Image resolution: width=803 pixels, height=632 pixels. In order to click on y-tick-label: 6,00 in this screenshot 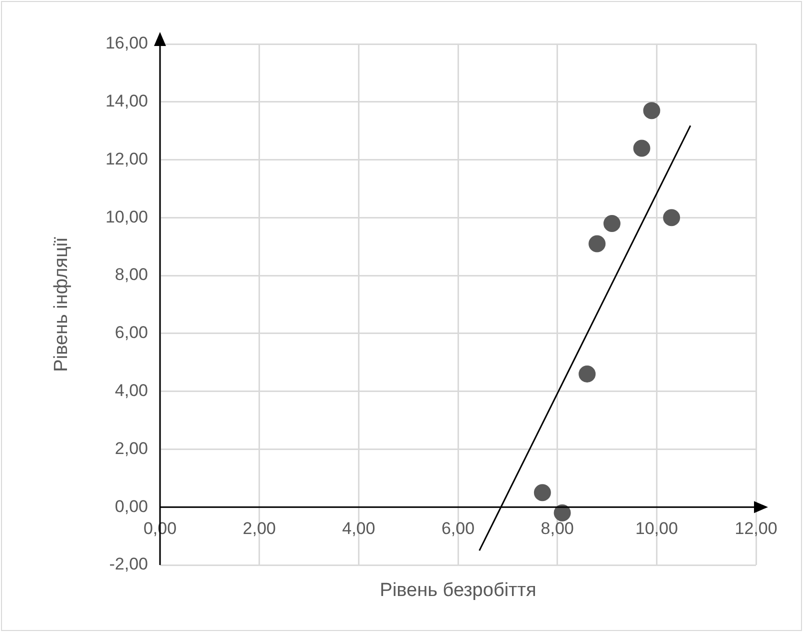, I will do `click(131, 332)`.